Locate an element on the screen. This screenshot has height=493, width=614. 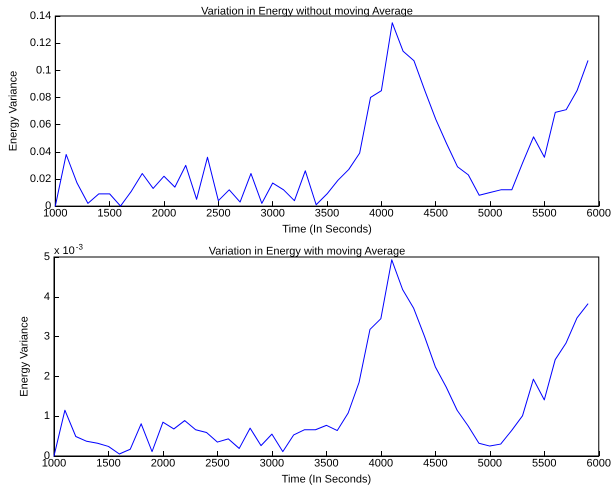
y-tick-label: 0.08 is located at coordinates (41, 97).